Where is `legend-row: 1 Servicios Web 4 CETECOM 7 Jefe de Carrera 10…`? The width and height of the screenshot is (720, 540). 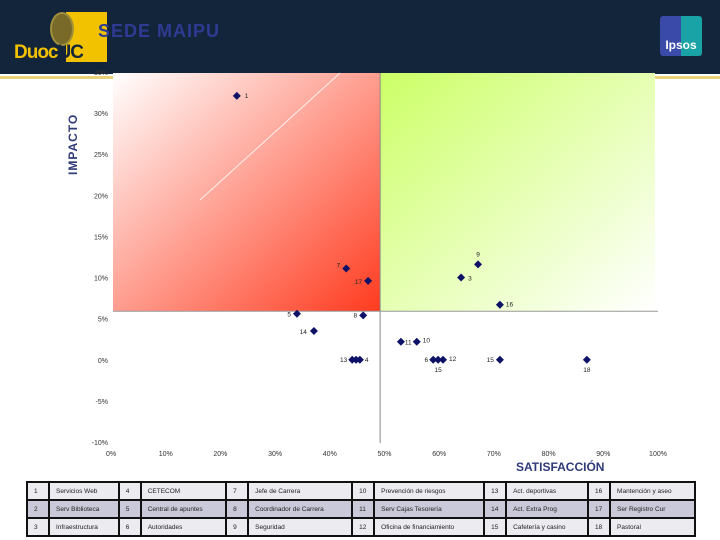 legend-row: 1 Servicios Web 4 CETECOM 7 Jefe de Carrera 10… is located at coordinates (361, 491).